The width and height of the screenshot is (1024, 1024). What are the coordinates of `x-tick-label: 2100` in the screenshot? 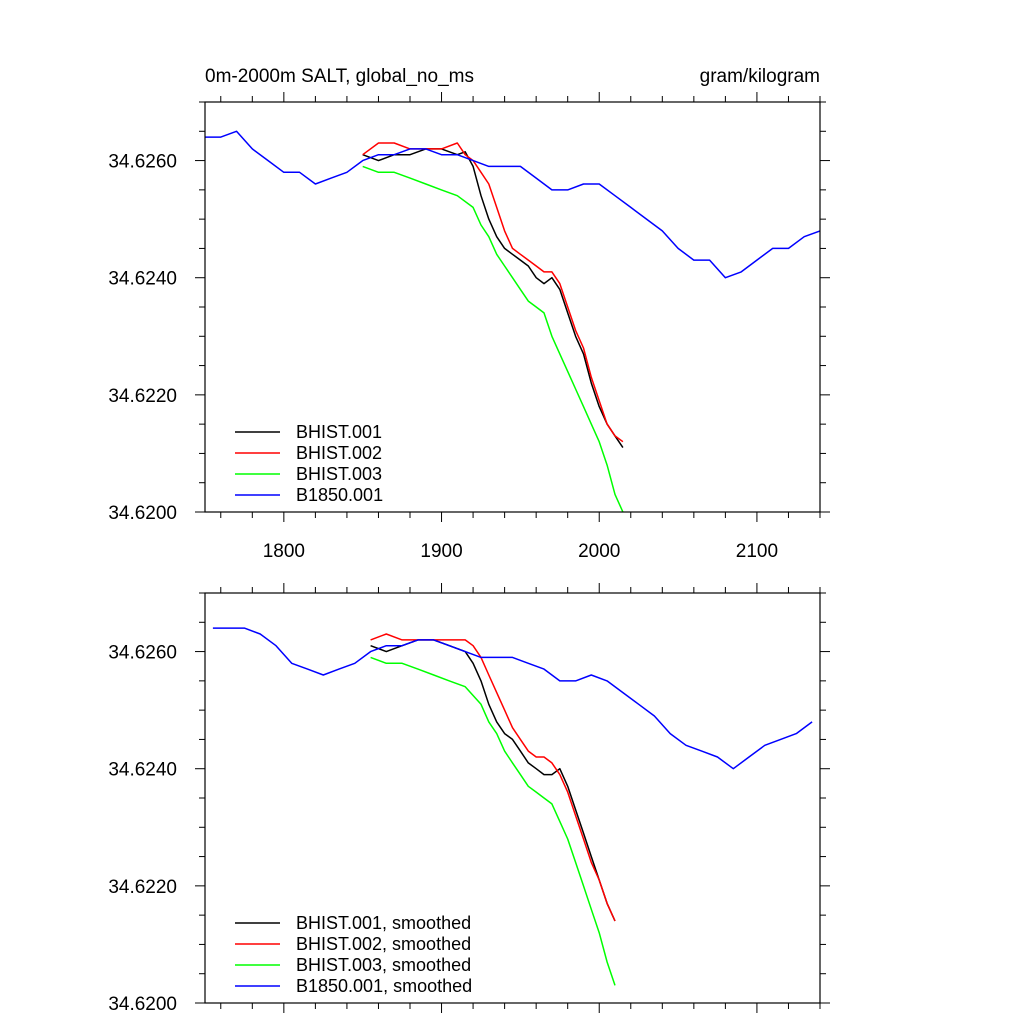 It's located at (757, 551).